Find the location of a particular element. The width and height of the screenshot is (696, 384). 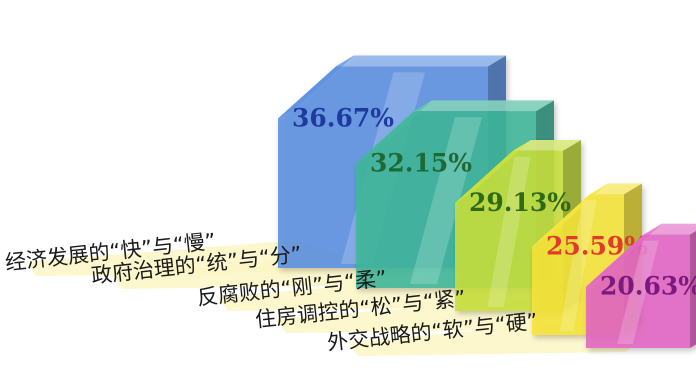

value-label: 29.13% is located at coordinates (520, 202).